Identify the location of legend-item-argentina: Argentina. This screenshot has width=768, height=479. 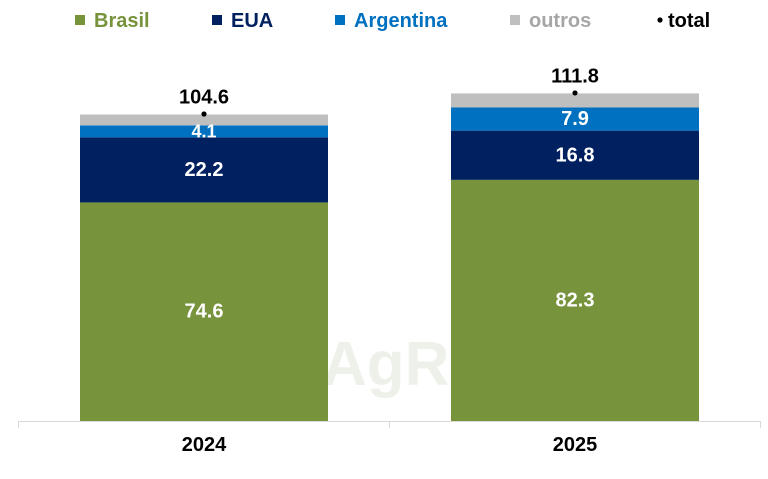
(391, 21).